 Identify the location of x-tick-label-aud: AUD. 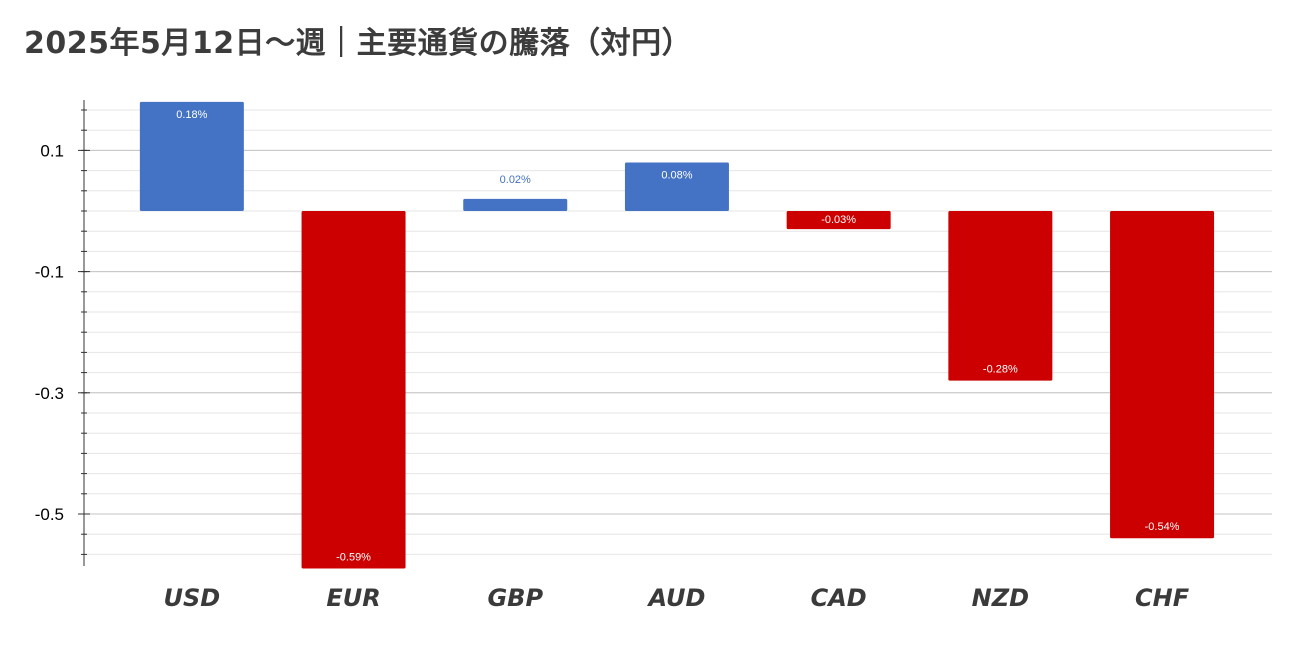
(675, 598).